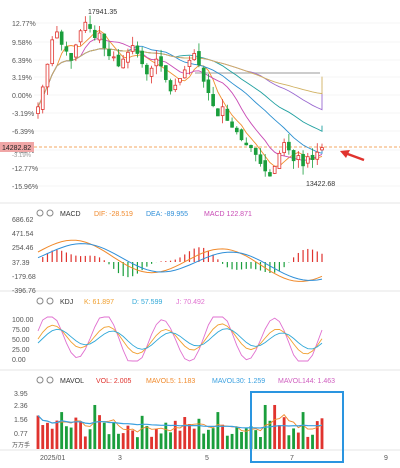  I want to click on price-y-label: 12.77%, so click(24, 24).